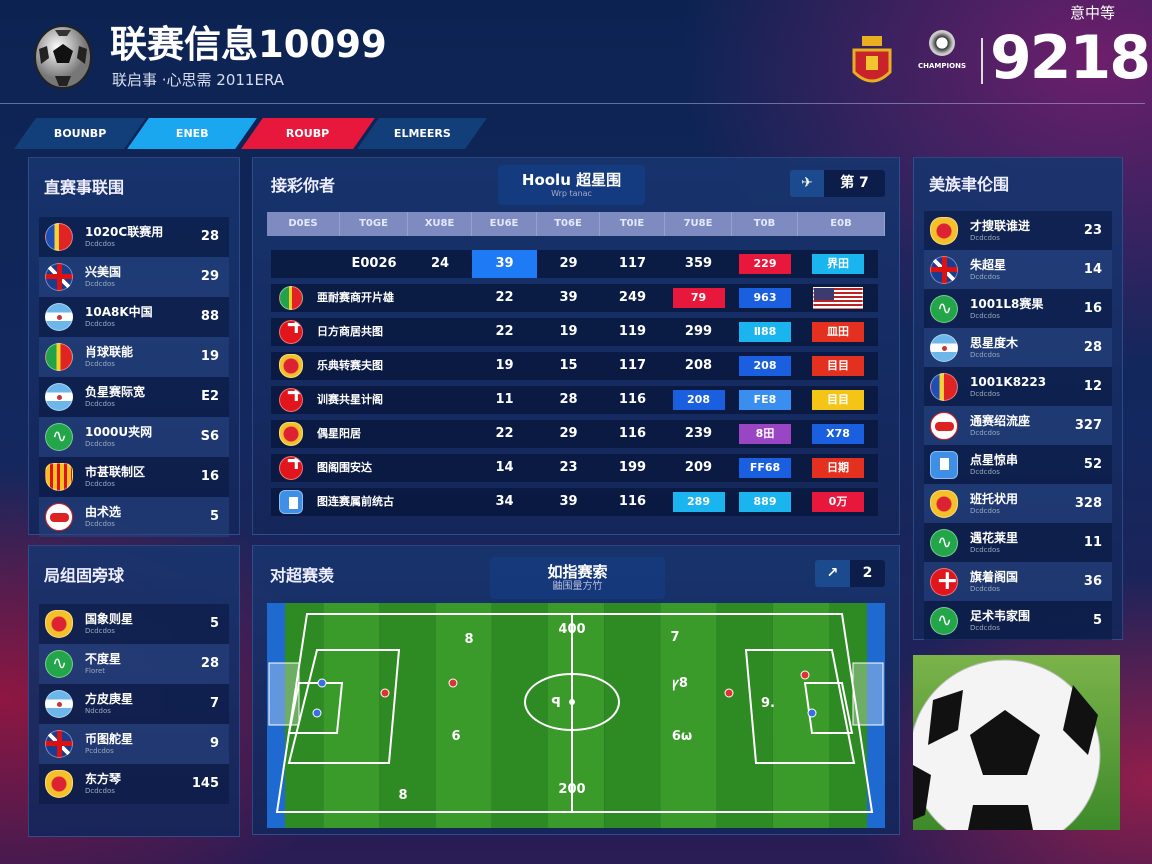 The height and width of the screenshot is (864, 1152). Describe the element at coordinates (1018, 347) in the screenshot. I see `list-item: 思星度木 Dcdcdos 28` at that location.